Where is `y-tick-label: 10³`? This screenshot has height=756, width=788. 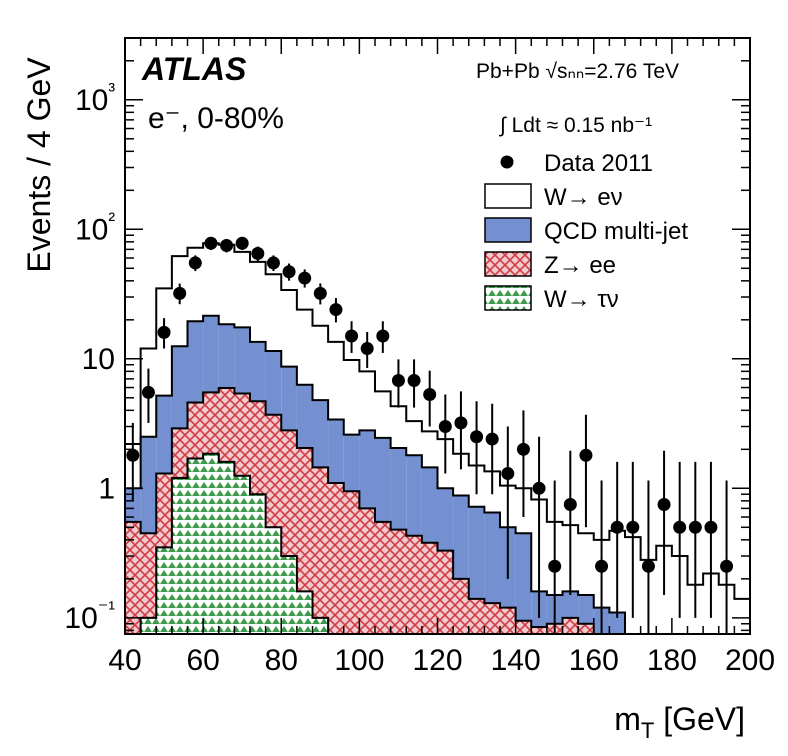 y-tick-label: 10³ is located at coordinates (95, 98).